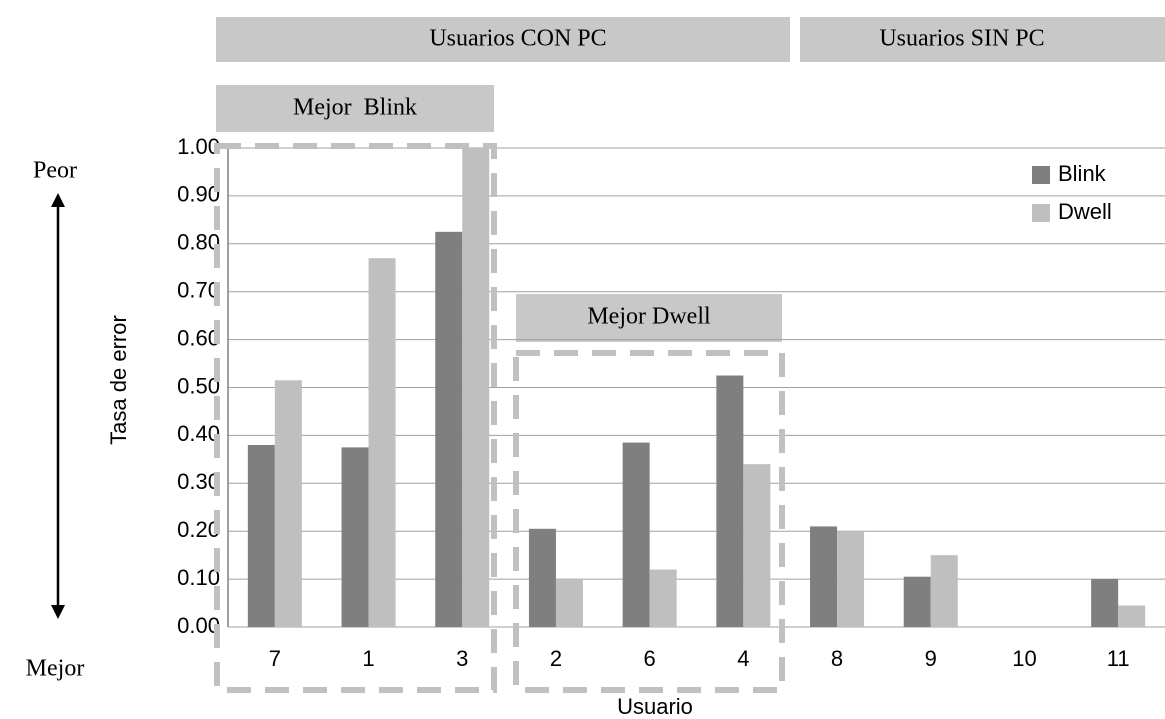  I want to click on direction-label: Peor, so click(55, 171).